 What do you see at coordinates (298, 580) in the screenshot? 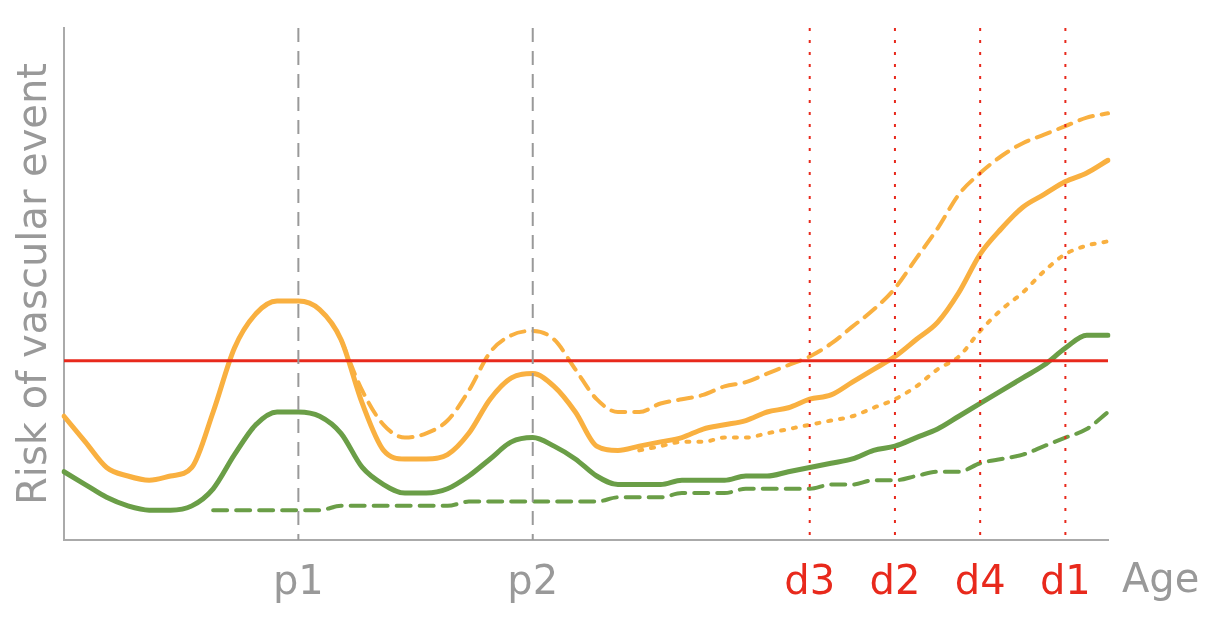
I see `x-tick-label: p1` at bounding box center [298, 580].